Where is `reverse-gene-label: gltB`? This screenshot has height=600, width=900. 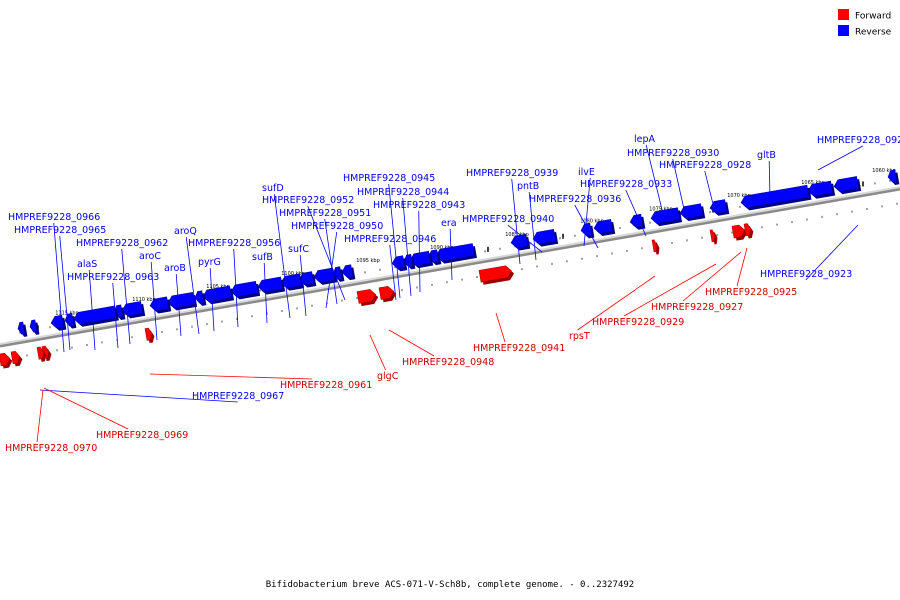 reverse-gene-label: gltB is located at coordinates (766, 155).